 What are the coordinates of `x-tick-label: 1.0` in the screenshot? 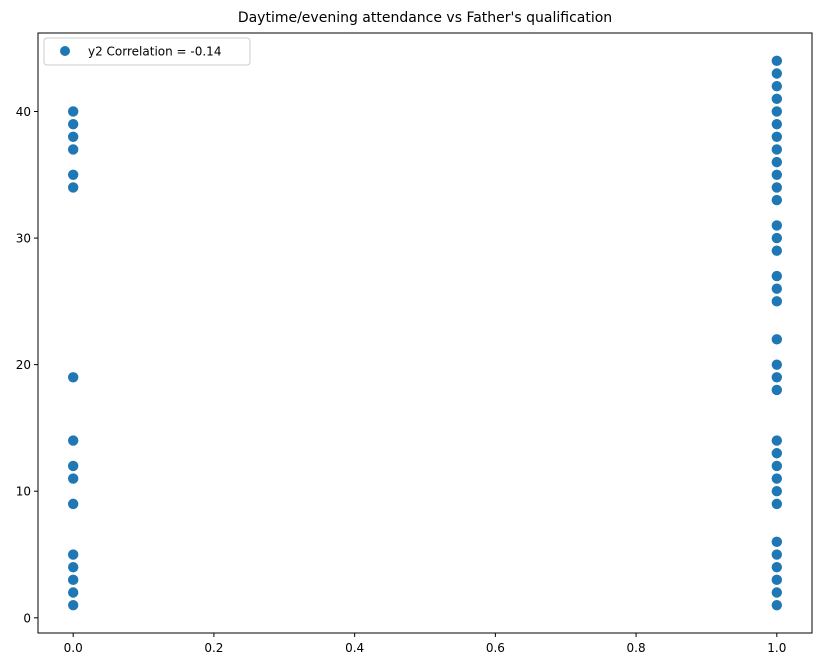 It's located at (776, 648).